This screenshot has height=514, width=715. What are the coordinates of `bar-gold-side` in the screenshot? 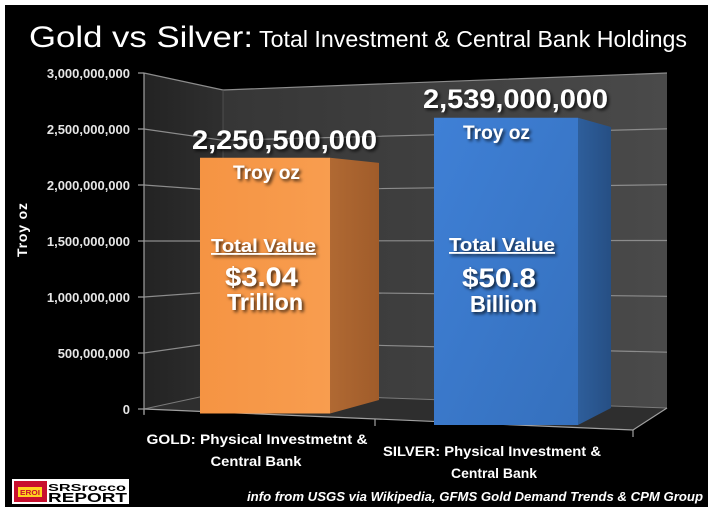 It's located at (354, 285).